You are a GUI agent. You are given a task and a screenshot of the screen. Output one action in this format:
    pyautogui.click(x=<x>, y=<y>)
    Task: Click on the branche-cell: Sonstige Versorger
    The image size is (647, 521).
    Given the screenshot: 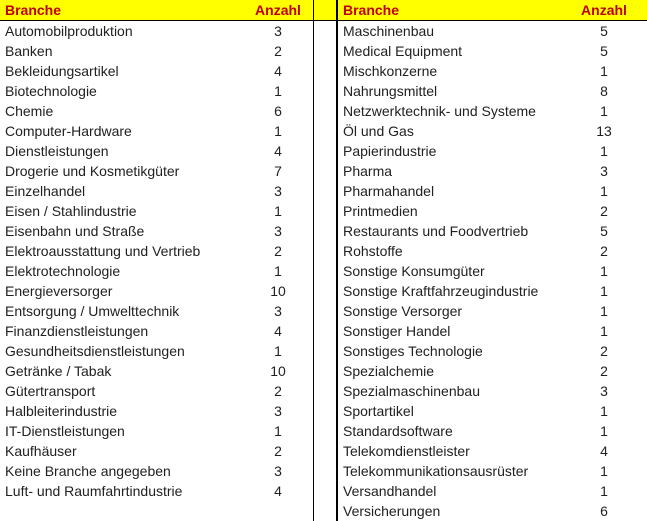 What is the action you would take?
    pyautogui.click(x=403, y=311)
    